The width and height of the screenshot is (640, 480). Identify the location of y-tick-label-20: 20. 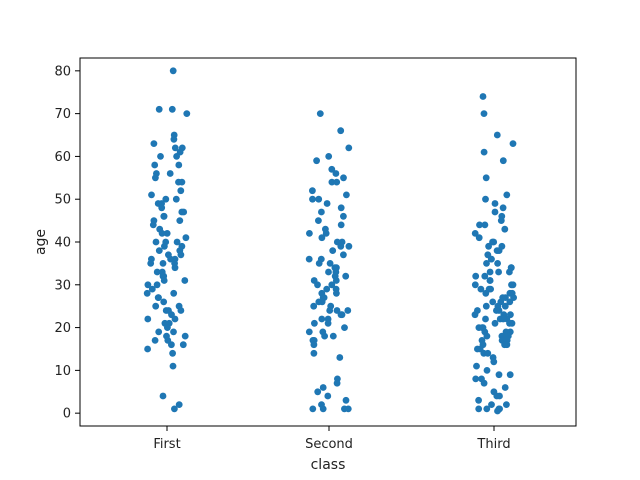
(62, 328).